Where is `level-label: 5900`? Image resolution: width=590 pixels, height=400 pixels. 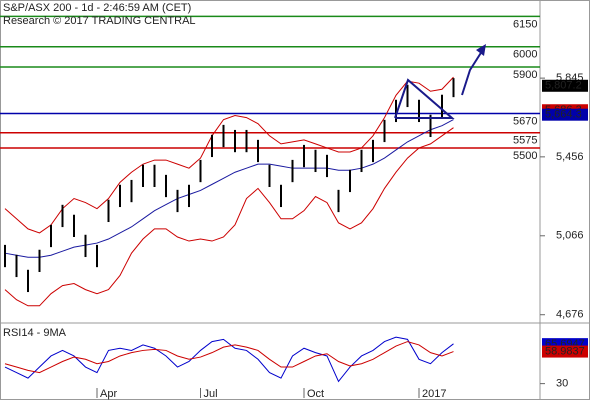 level-label: 5900 is located at coordinates (525, 75).